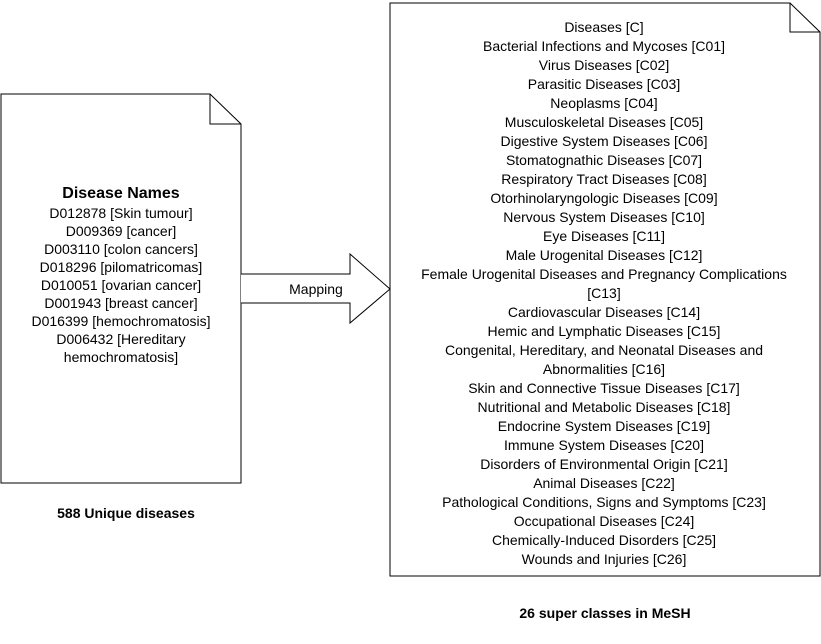  I want to click on mesh-class-item: Stomatognathic Diseases [C07], so click(604, 160).